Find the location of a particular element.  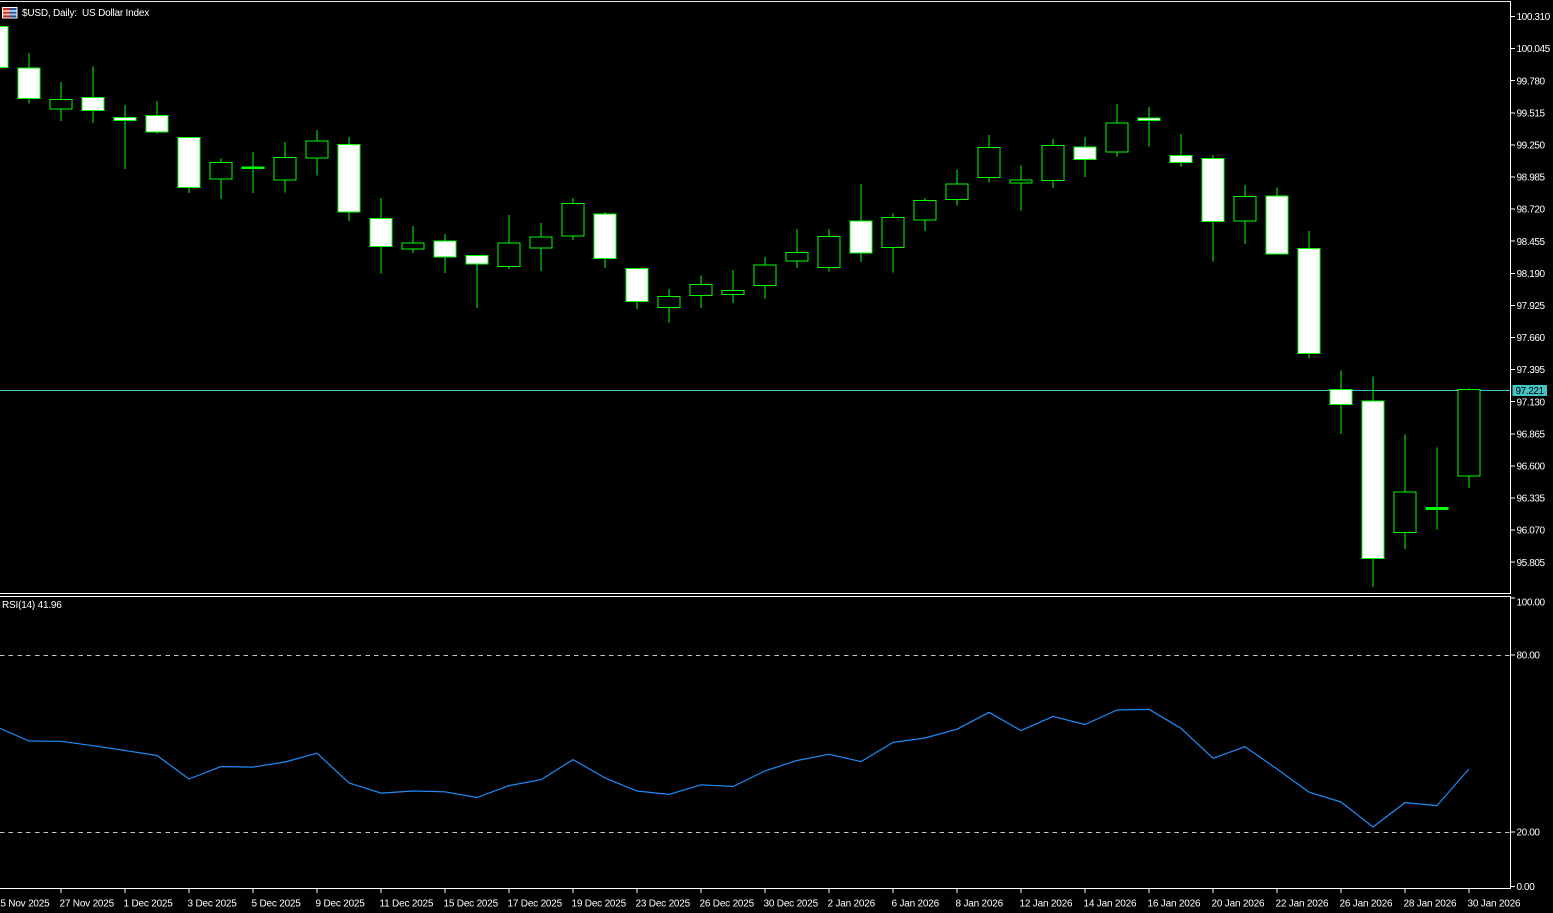

svg-text: 98.720 is located at coordinates (1531, 210).